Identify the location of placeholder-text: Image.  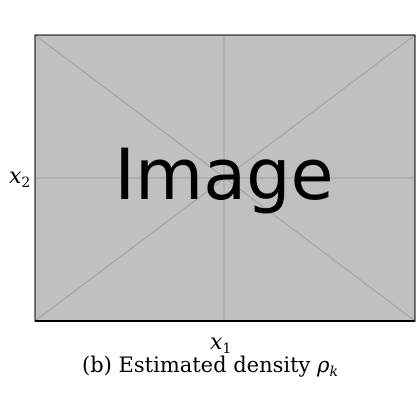
(223, 175).